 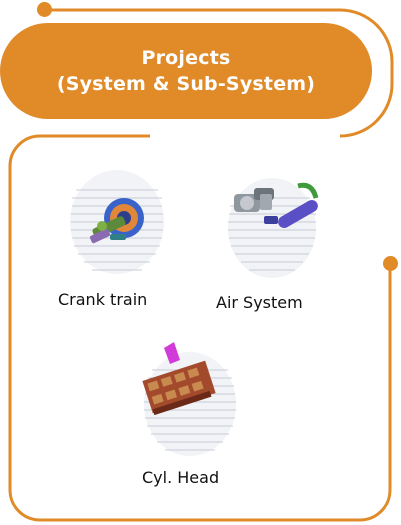 I want to click on crank-train-image, so click(x=117, y=222).